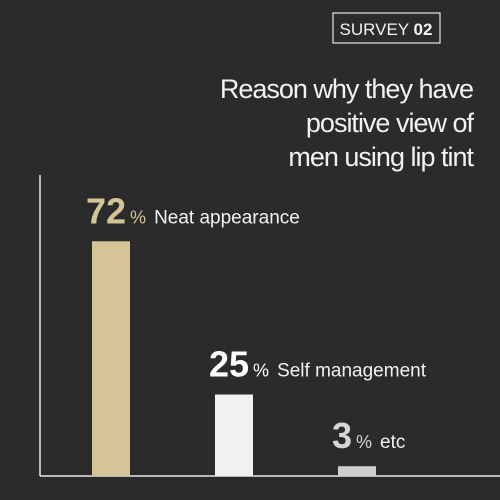  I want to click on badge-box, so click(386, 28).